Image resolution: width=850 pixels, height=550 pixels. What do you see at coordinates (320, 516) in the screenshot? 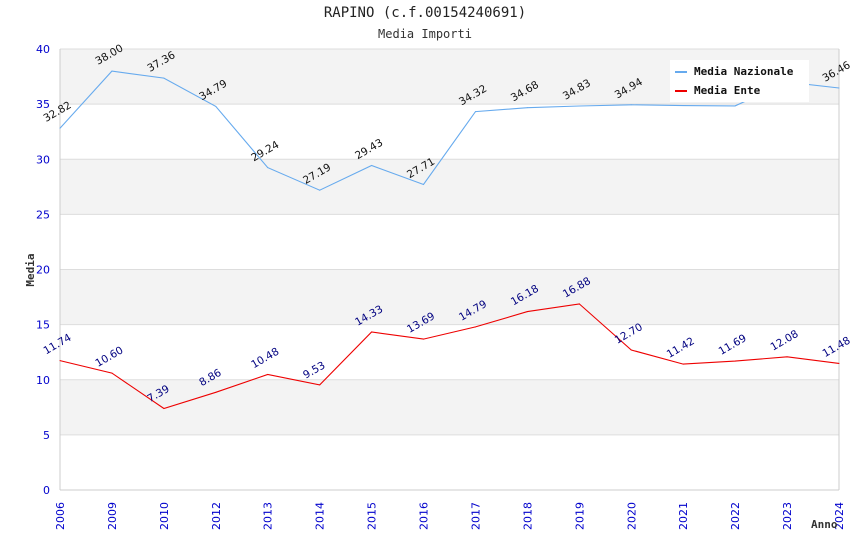
I see `x-tick-label: 2014` at bounding box center [320, 516].